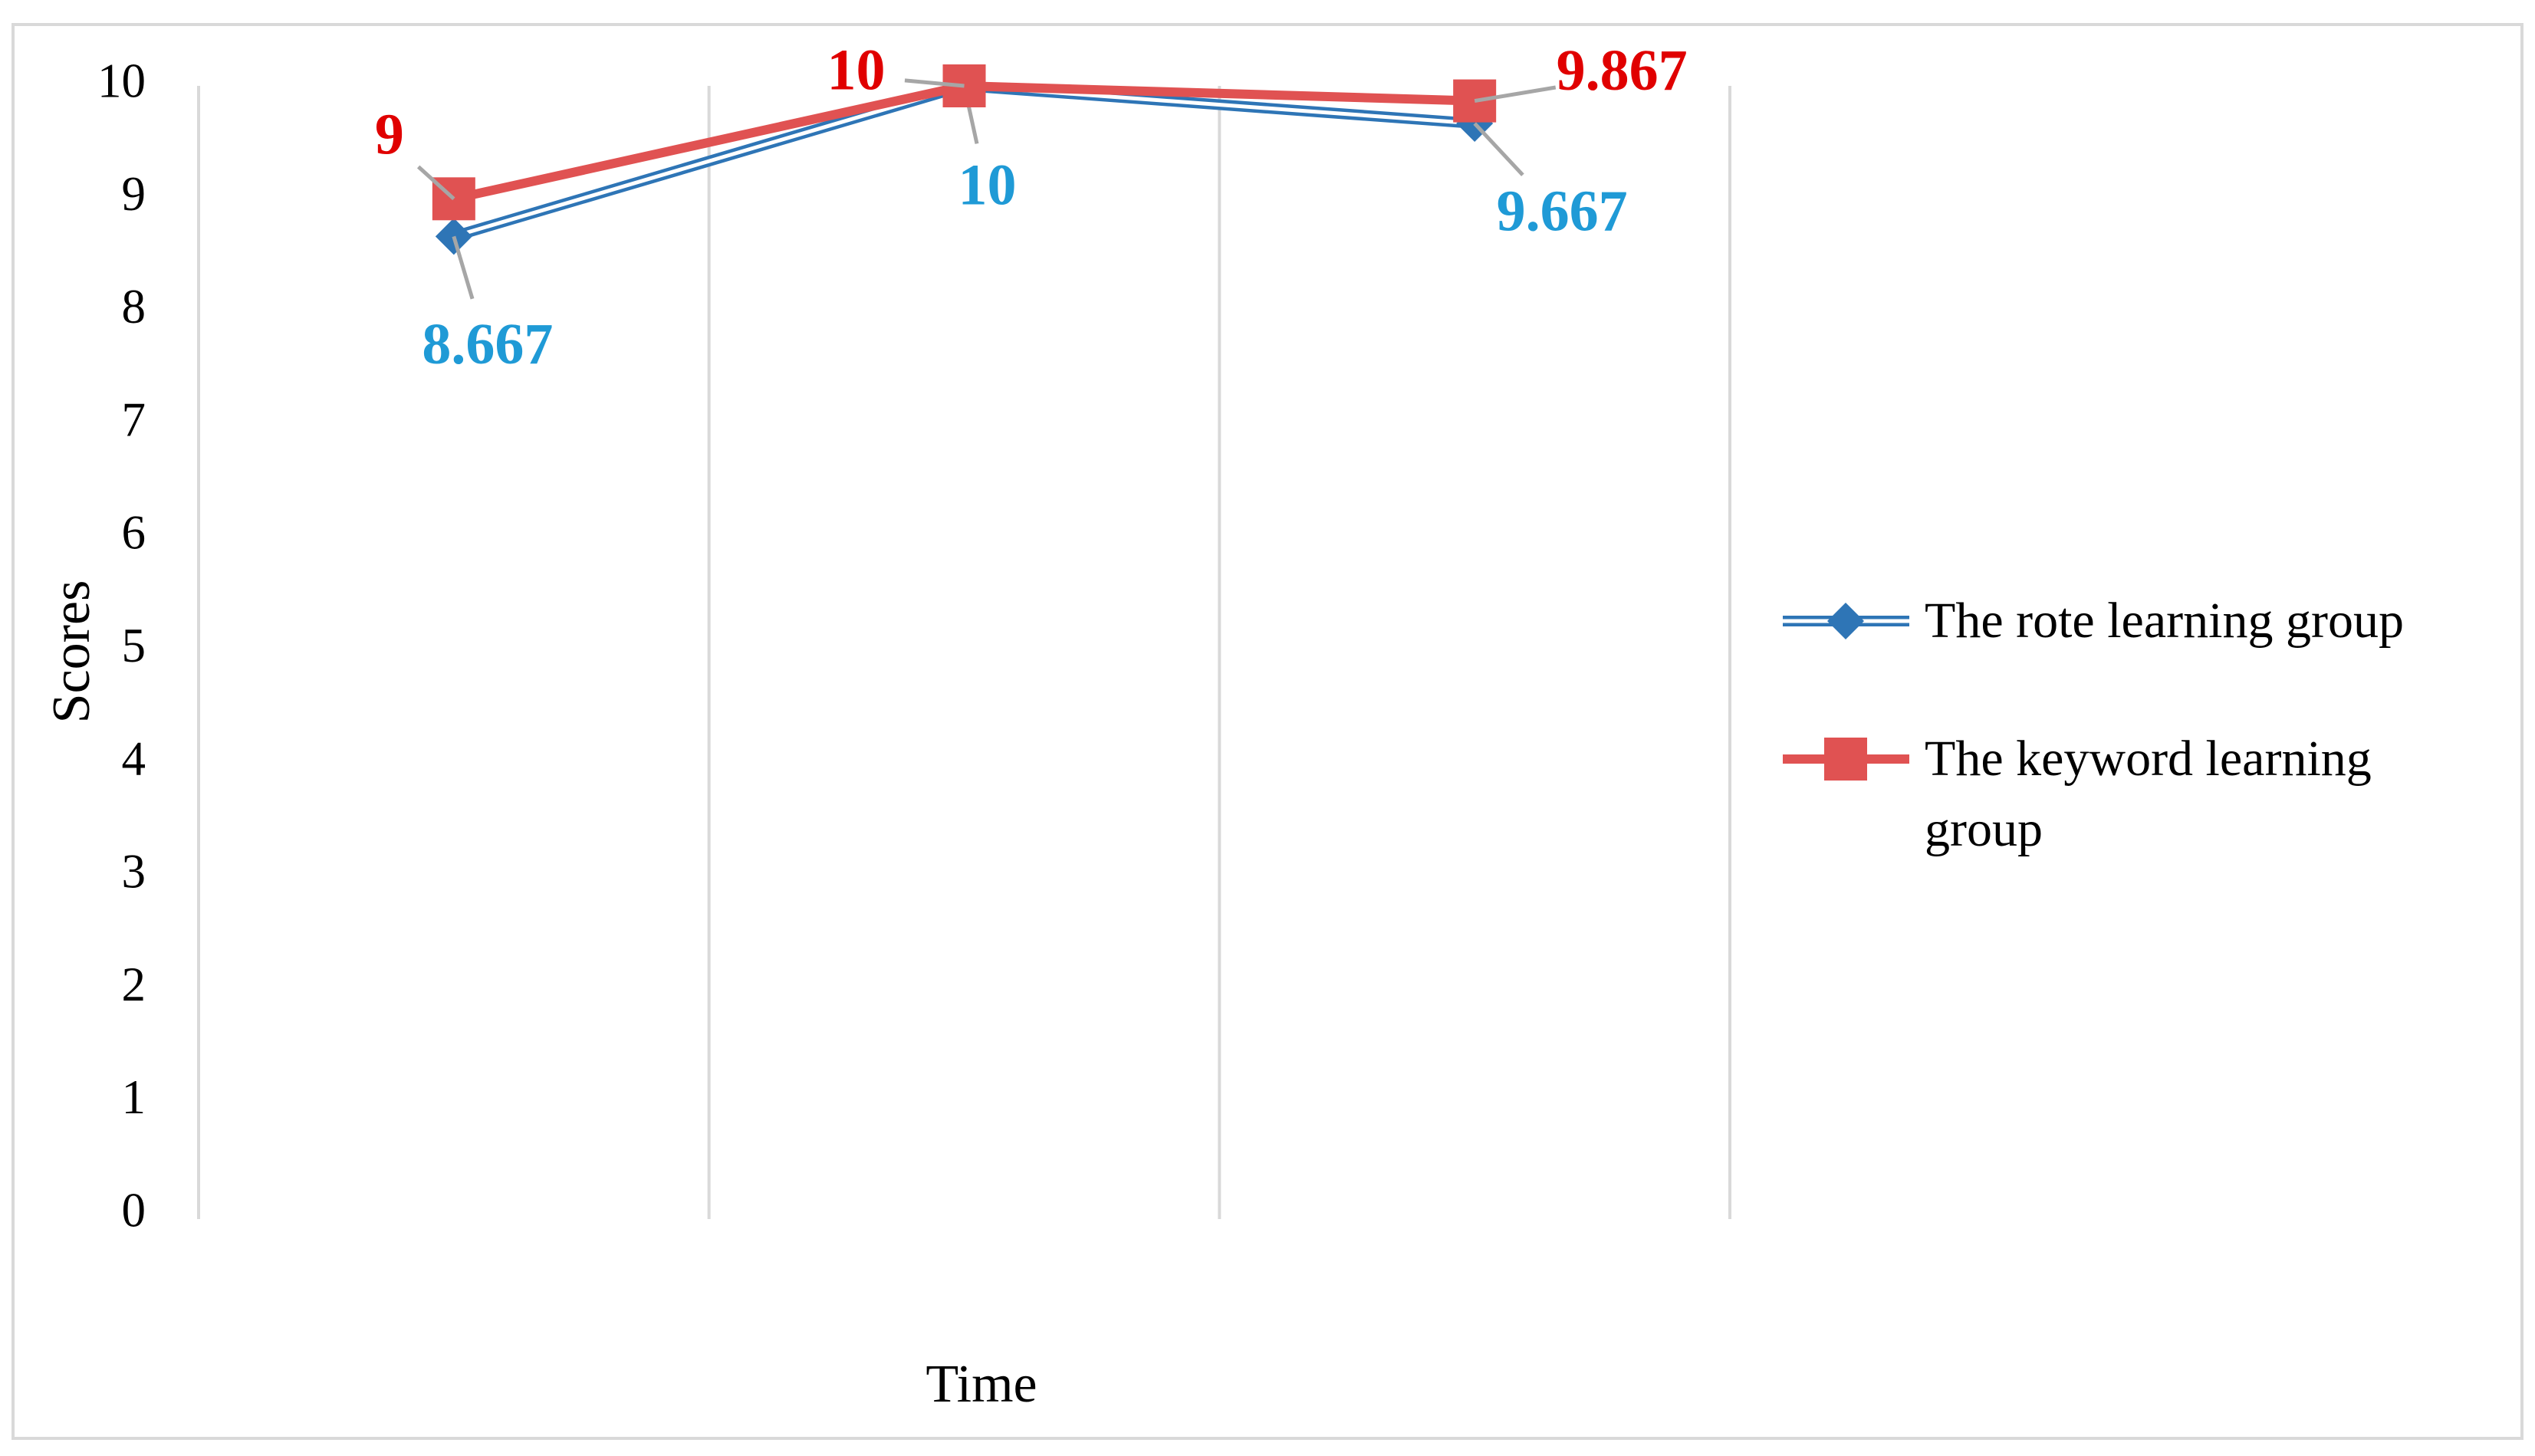  Describe the element at coordinates (134, 420) in the screenshot. I see `y-tick-label: 7` at that location.